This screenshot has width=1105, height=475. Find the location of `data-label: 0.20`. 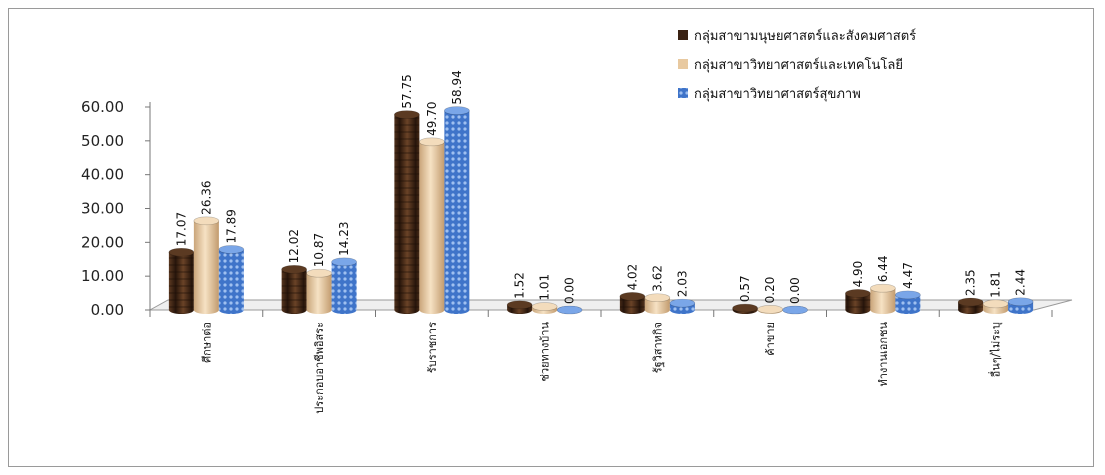

data-label: 0.20 is located at coordinates (770, 290).